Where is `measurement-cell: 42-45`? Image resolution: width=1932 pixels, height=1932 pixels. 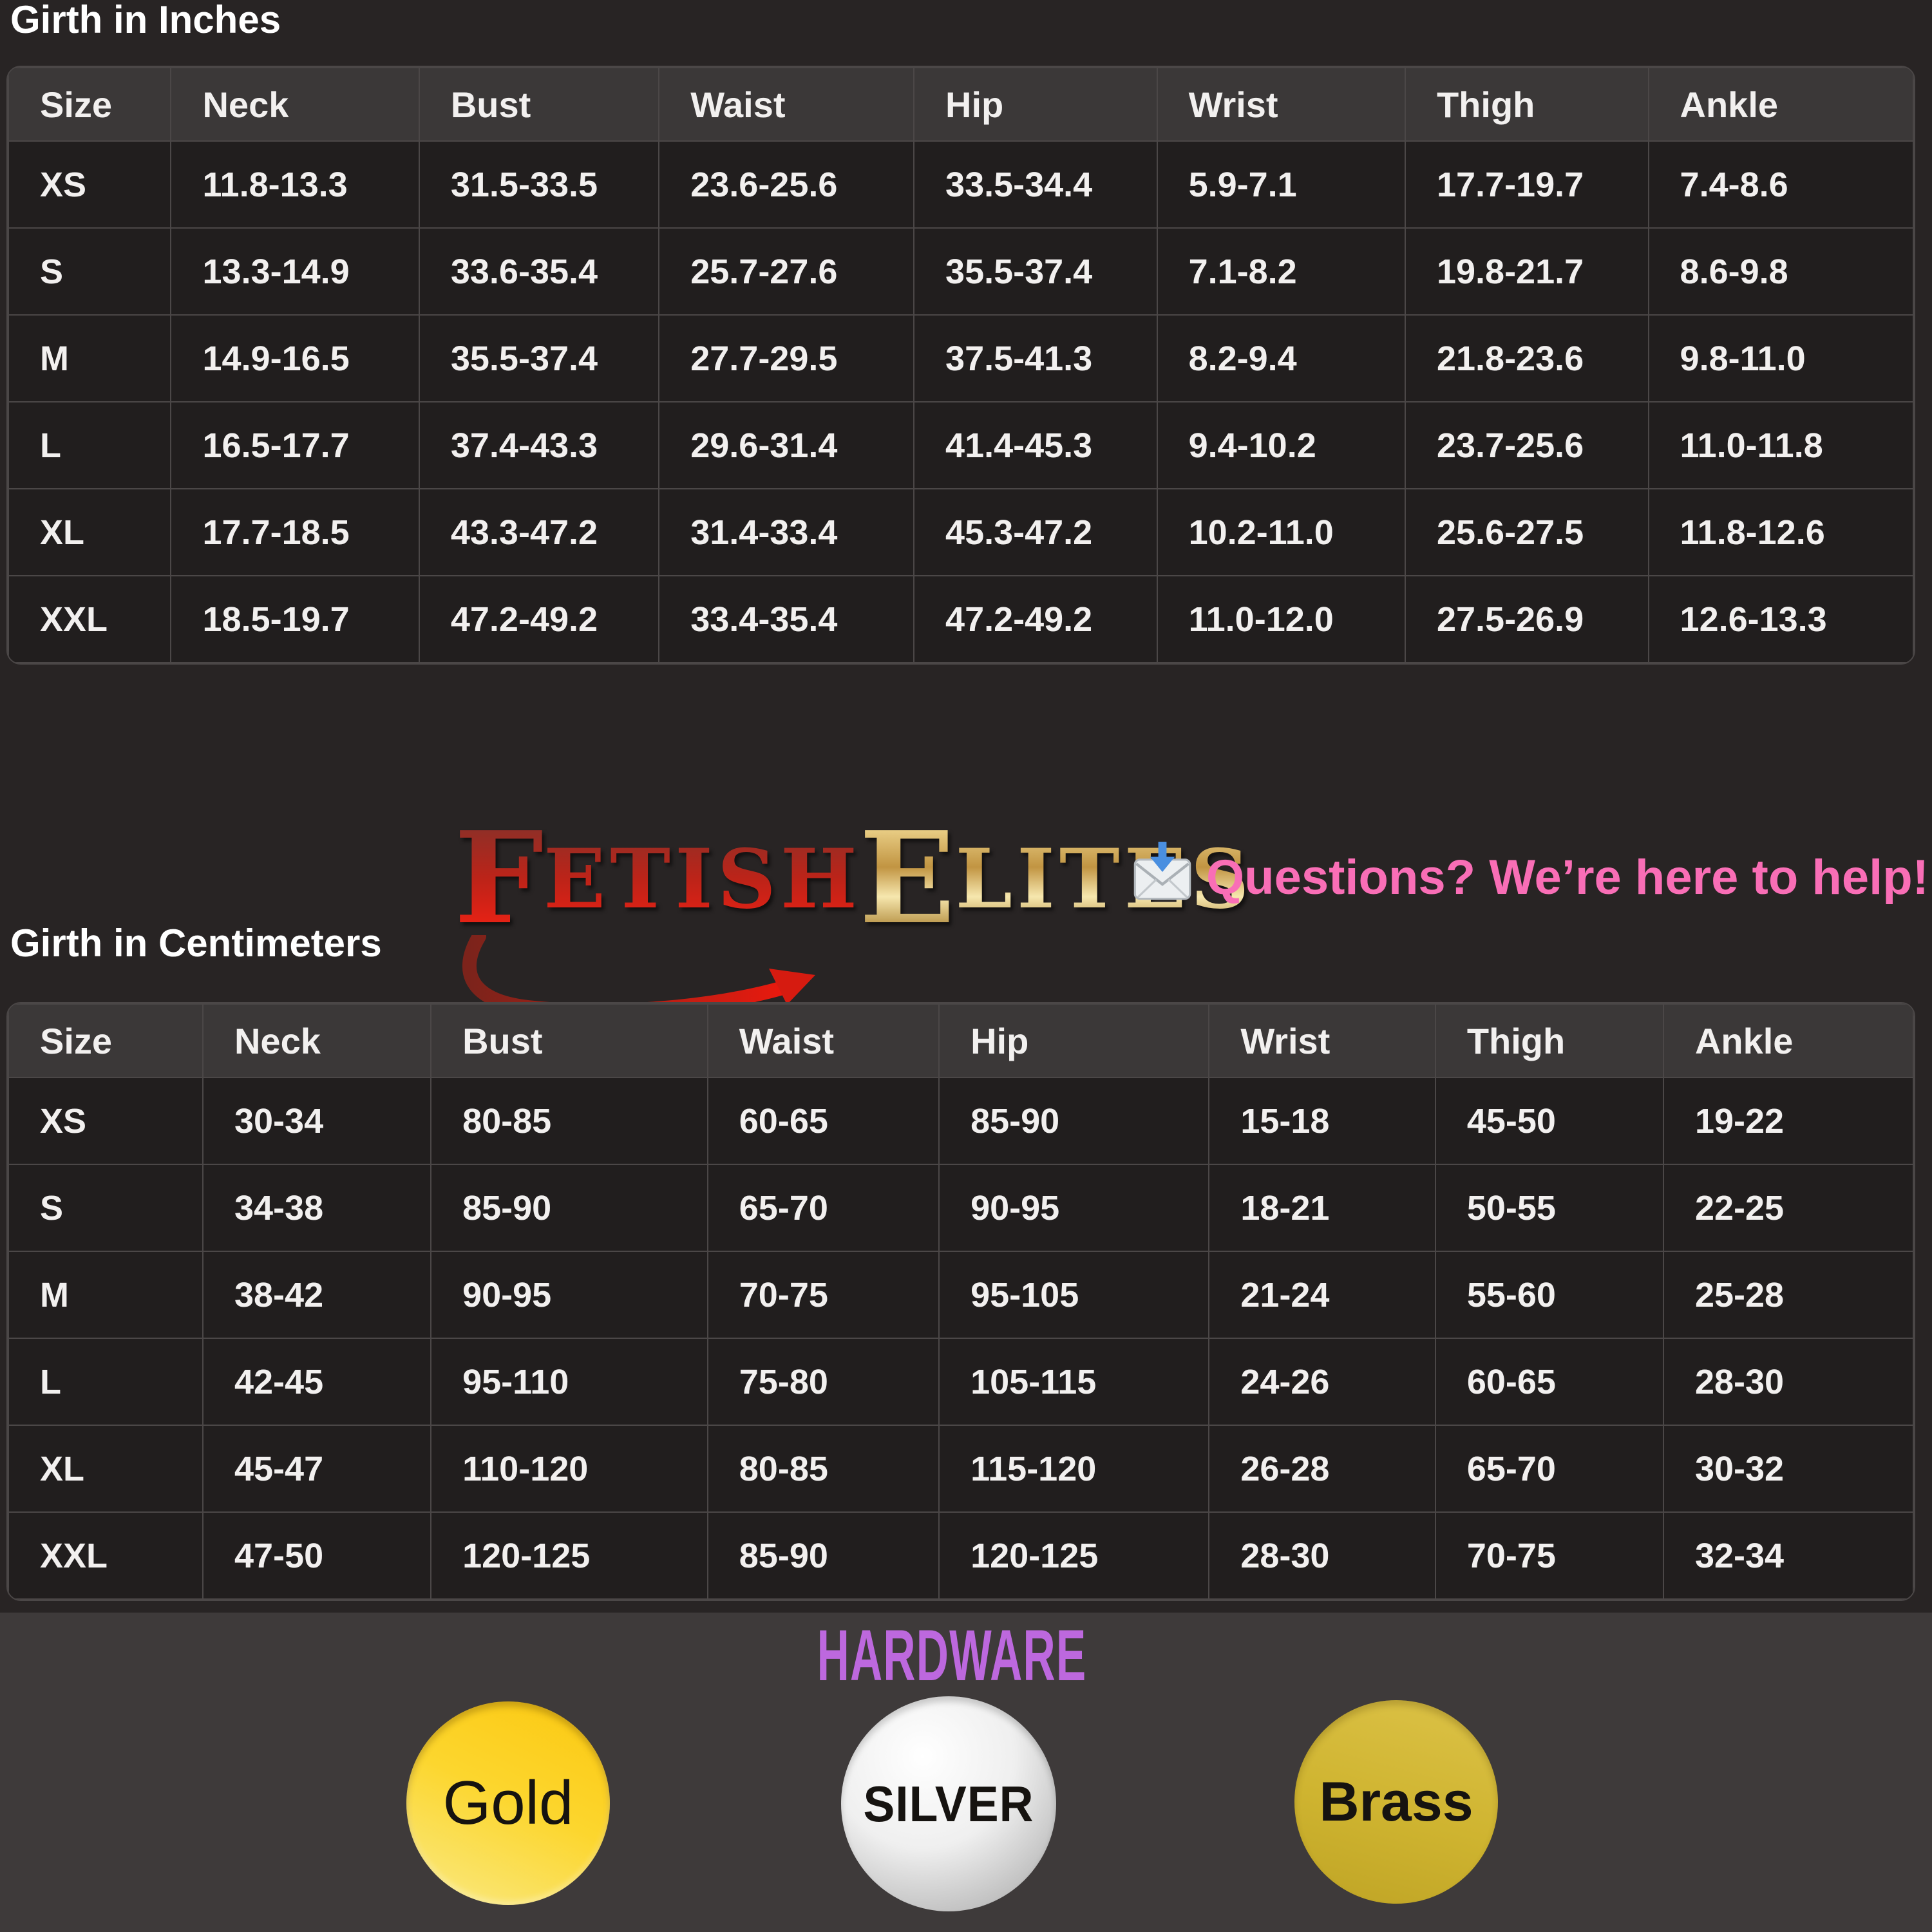
measurement-cell: 42-45 is located at coordinates (317, 1382).